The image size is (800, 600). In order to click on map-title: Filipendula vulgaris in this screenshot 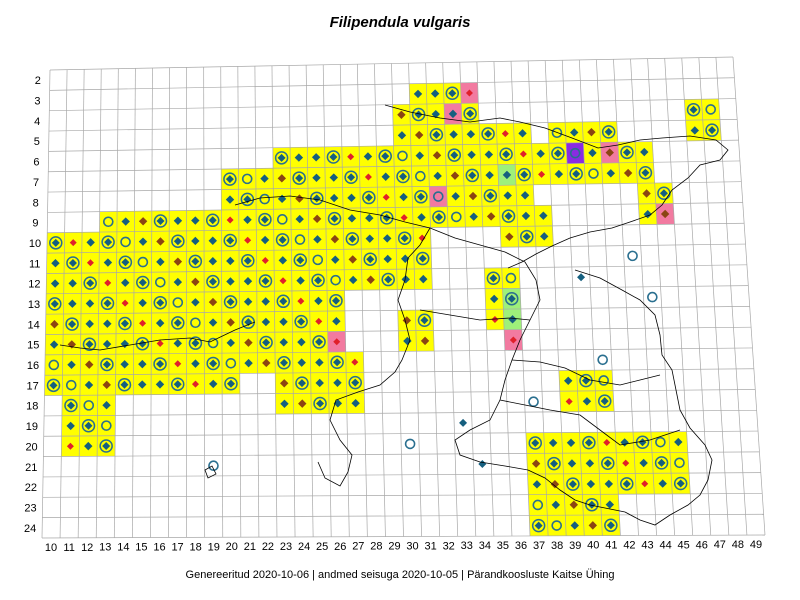, I will do `click(400, 22)`.